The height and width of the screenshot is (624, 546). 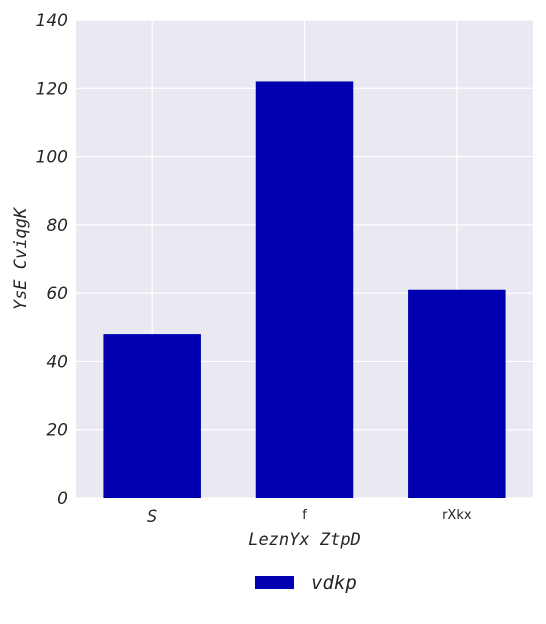 I want to click on bar-f, so click(x=304, y=289).